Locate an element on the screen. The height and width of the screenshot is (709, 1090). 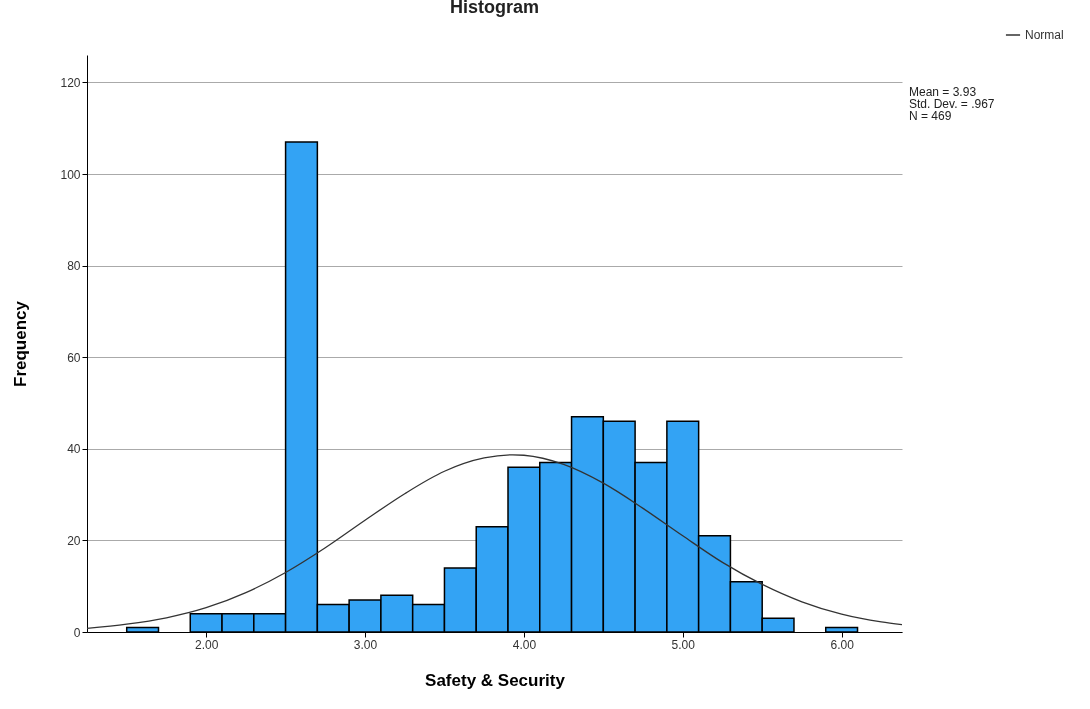
x-tick-label: 5.00 is located at coordinates (683, 644).